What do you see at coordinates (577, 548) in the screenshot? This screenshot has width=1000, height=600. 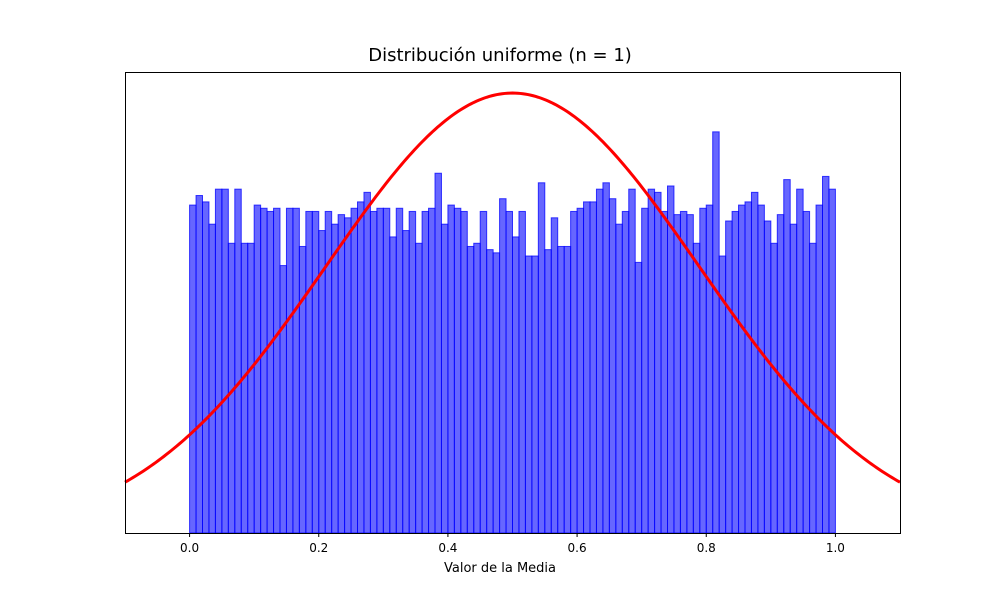 I see `x-tick-label: 0.6` at bounding box center [577, 548].